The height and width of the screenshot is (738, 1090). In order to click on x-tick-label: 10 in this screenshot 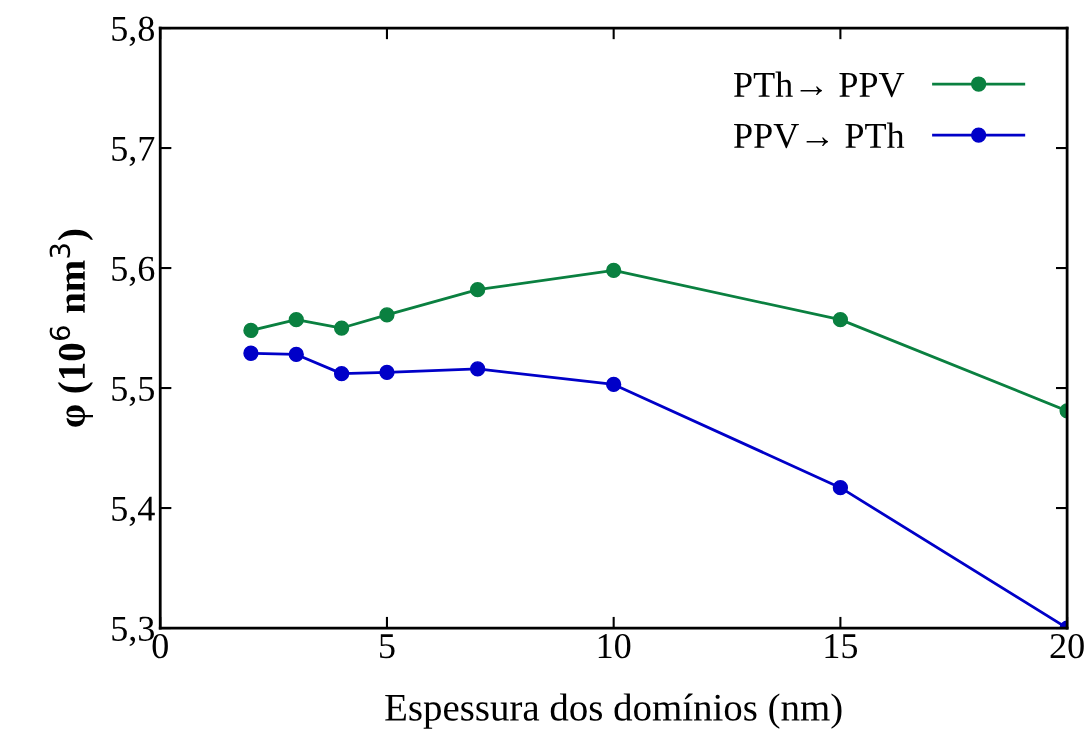, I will do `click(614, 646)`.